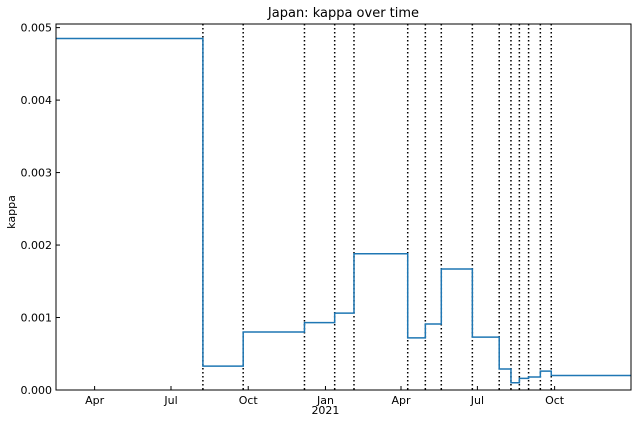 The width and height of the screenshot is (638, 422). Describe the element at coordinates (325, 410) in the screenshot. I see `x-year-label: 2021` at that location.